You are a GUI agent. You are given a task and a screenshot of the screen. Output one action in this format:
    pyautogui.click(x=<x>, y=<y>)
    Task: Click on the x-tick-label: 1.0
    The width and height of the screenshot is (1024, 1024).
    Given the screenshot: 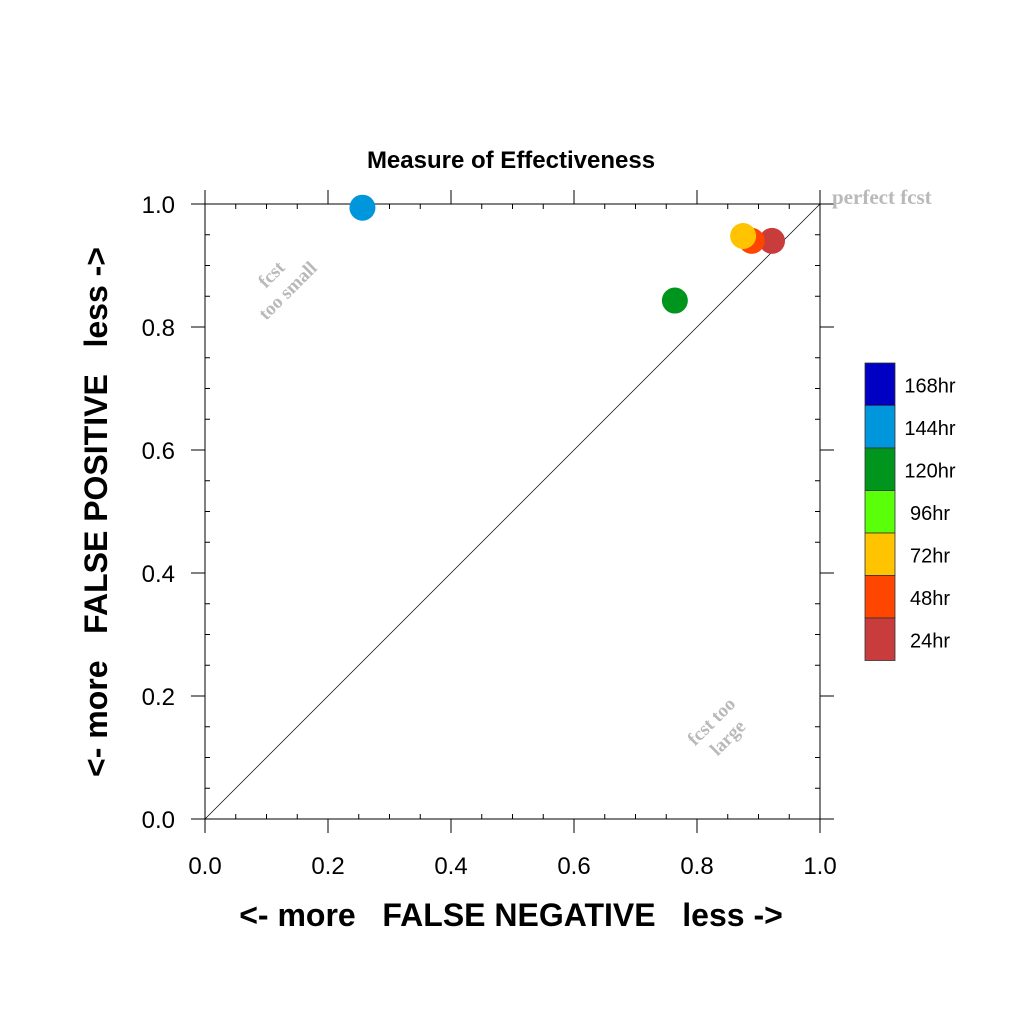 What is the action you would take?
    pyautogui.click(x=819, y=866)
    